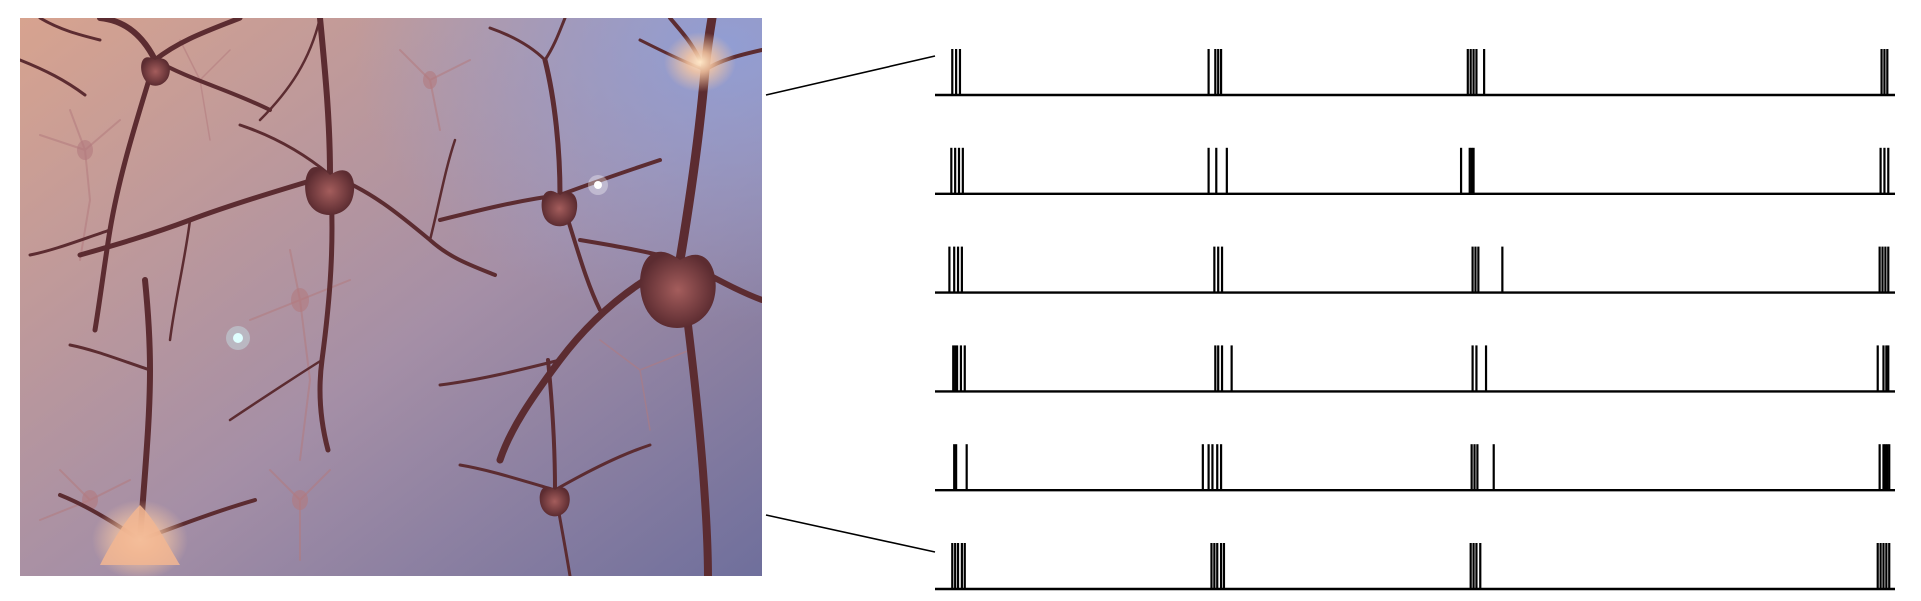  What do you see at coordinates (850, 75) in the screenshot?
I see `connector-top` at bounding box center [850, 75].